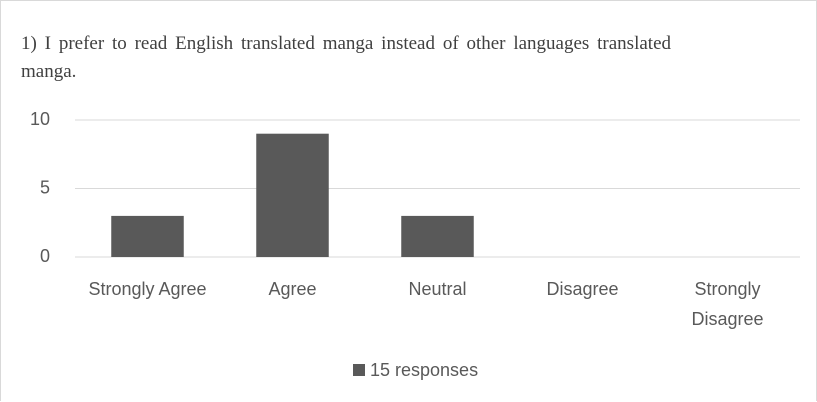  I want to click on y-tick-label: 10, so click(40, 119).